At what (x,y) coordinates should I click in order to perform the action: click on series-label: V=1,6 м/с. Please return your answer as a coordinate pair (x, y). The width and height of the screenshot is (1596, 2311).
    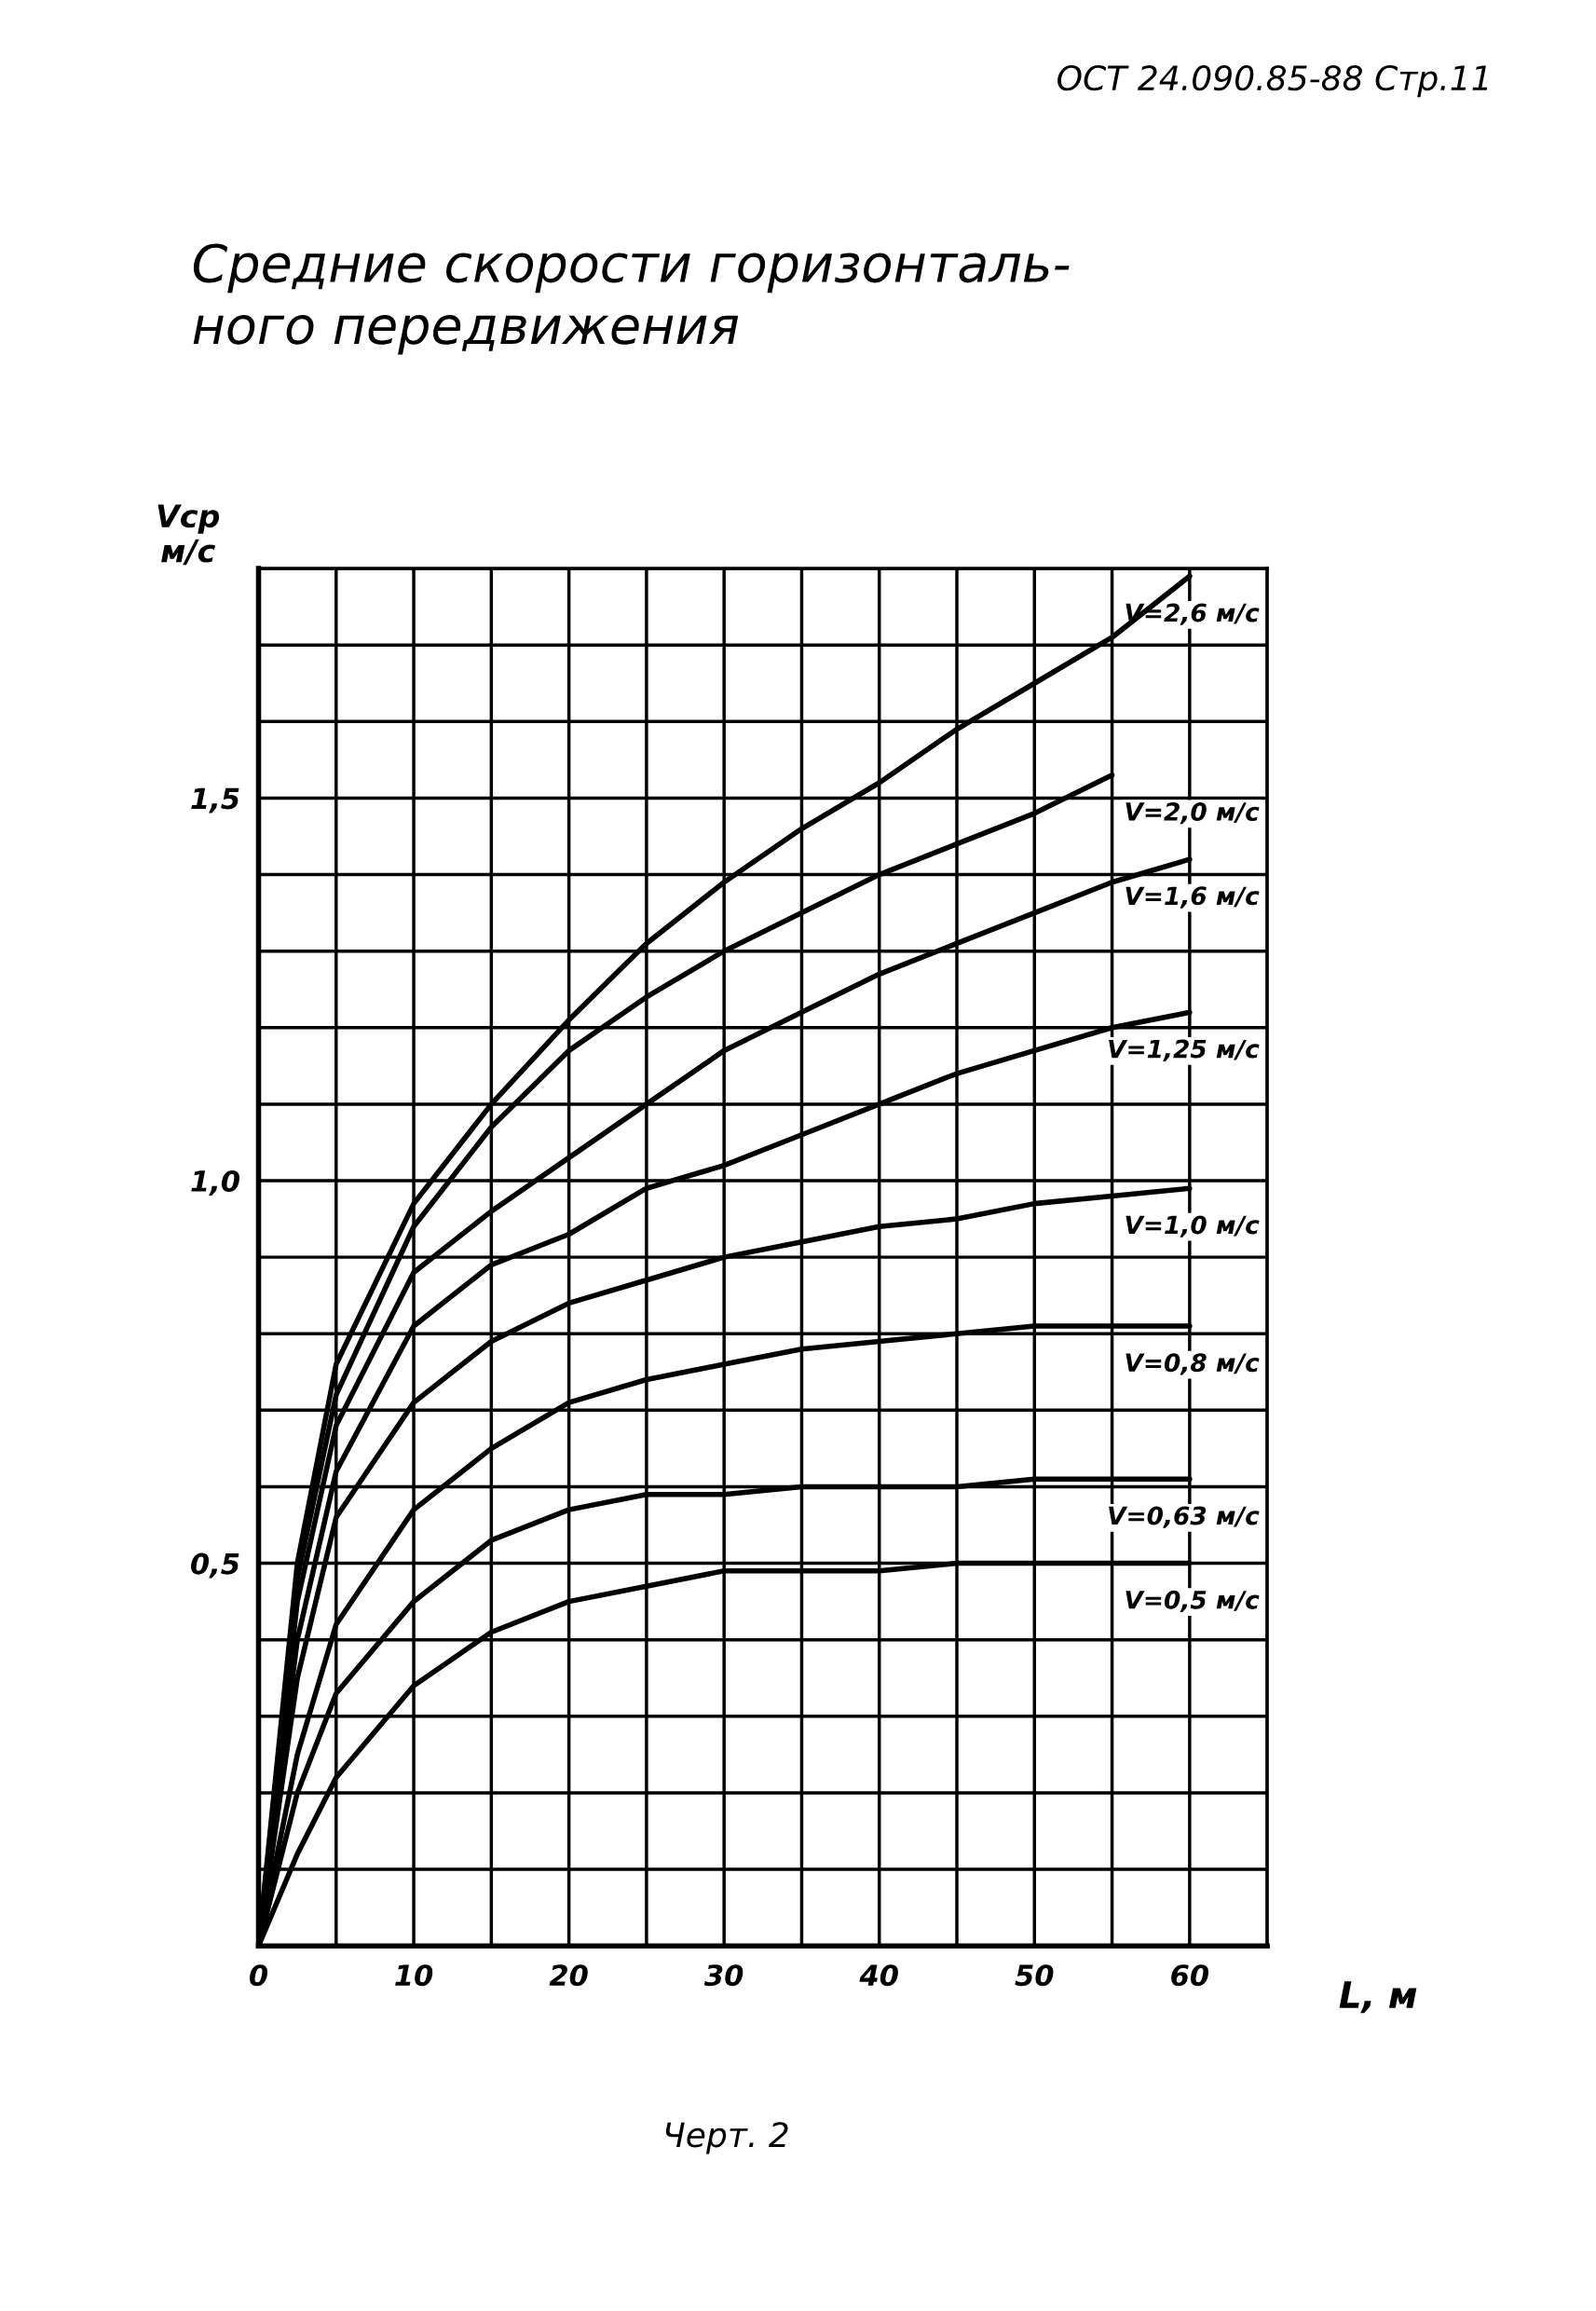
    Looking at the image, I should click on (1192, 897).